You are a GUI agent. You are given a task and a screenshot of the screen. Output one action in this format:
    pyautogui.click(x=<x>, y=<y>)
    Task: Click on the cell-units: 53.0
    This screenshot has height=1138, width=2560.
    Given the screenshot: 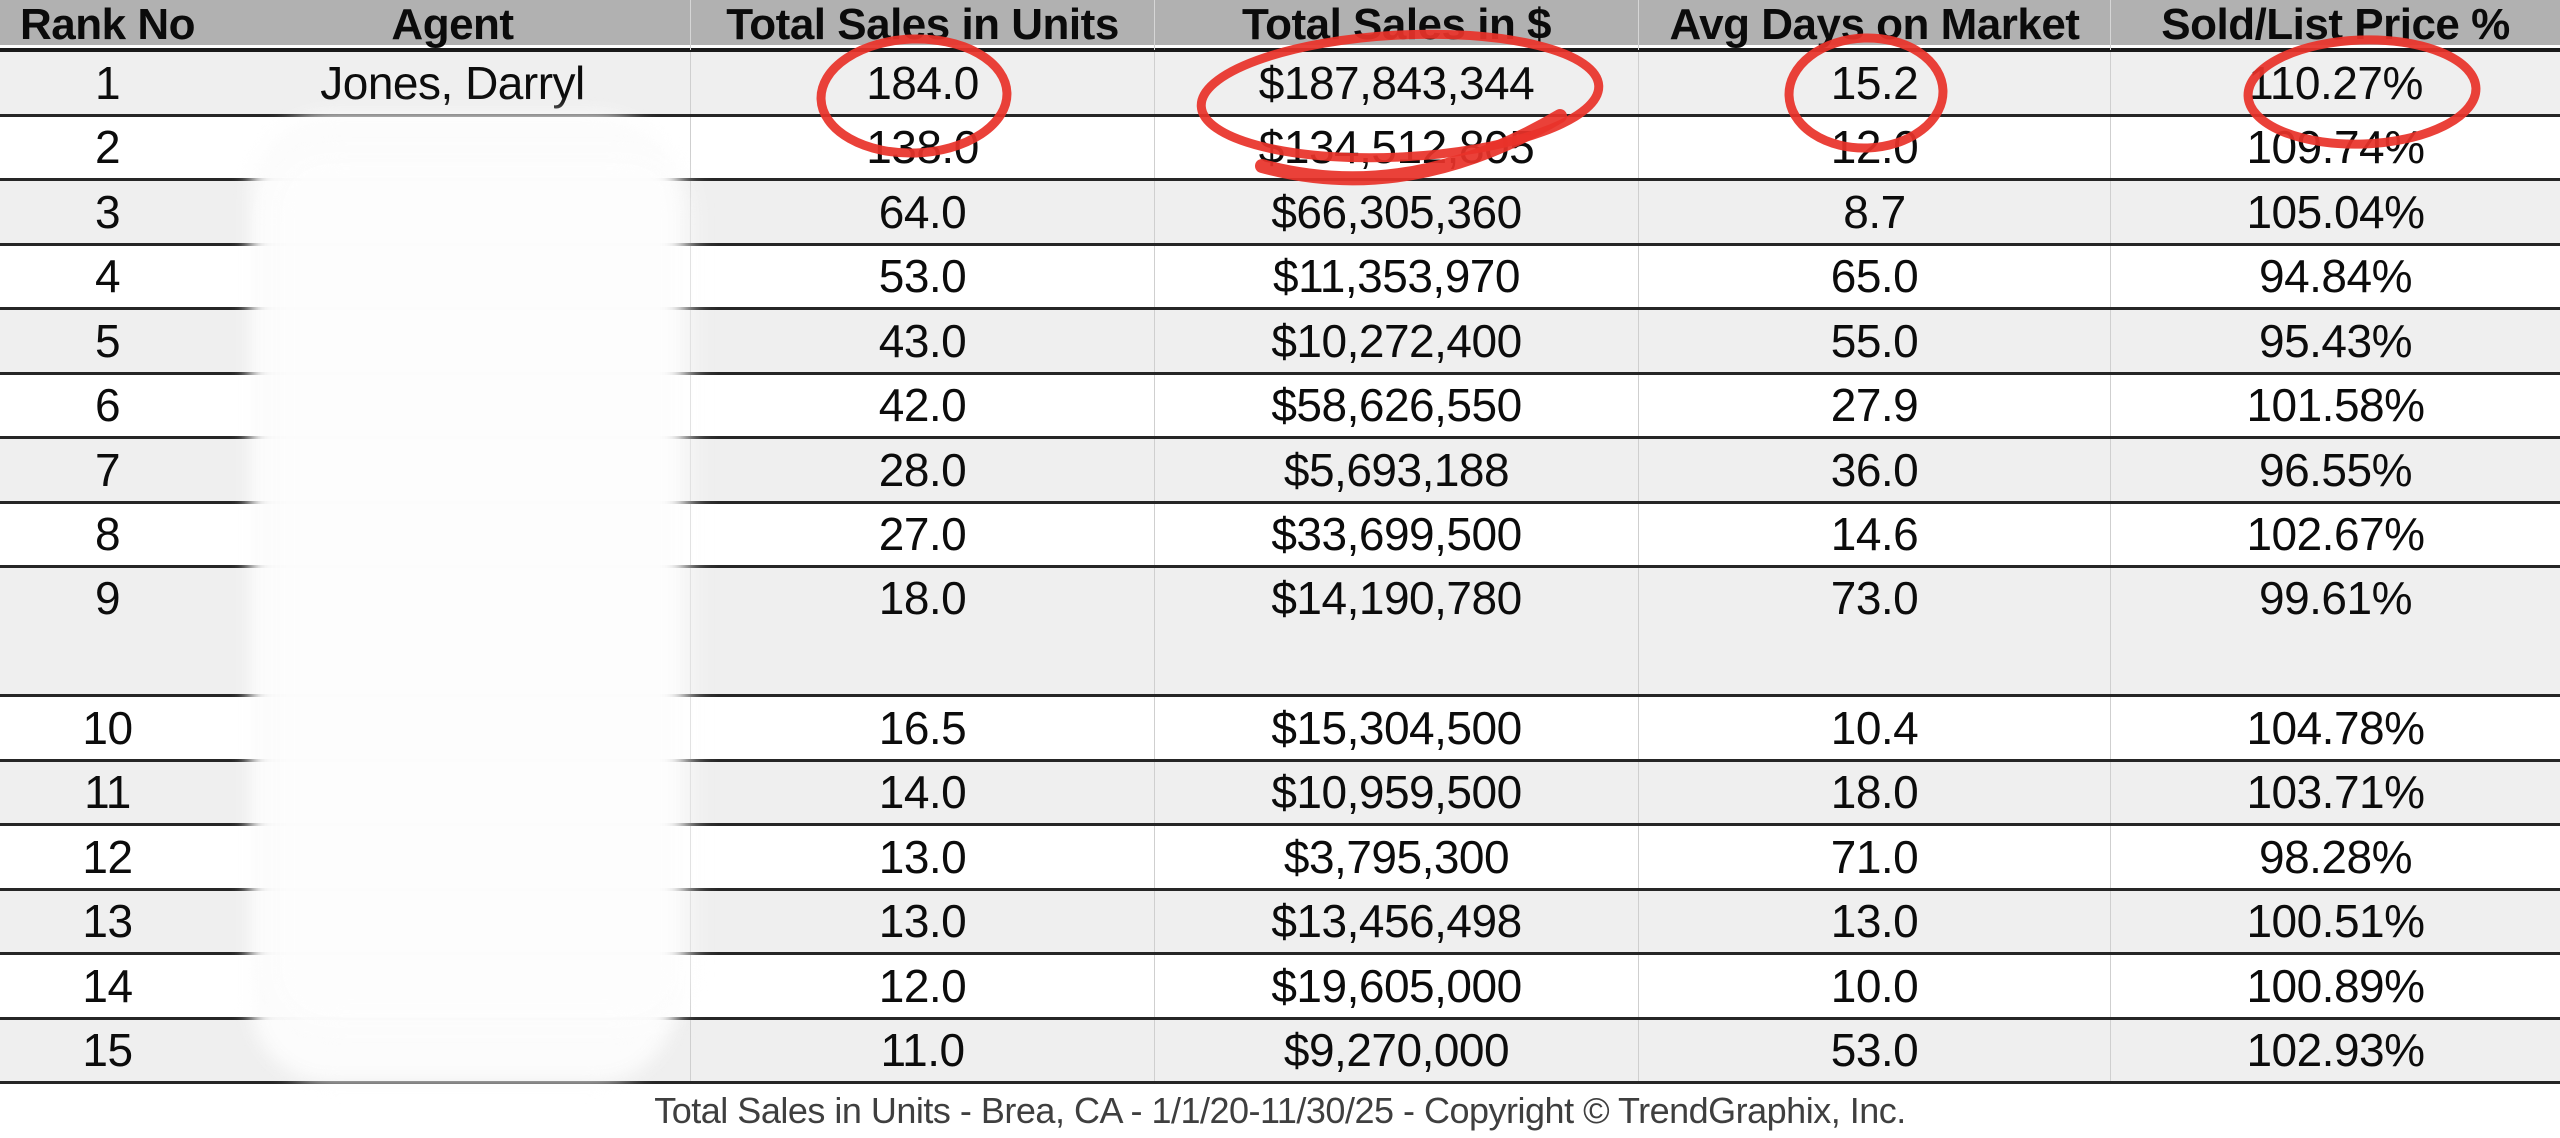 What is the action you would take?
    pyautogui.click(x=922, y=276)
    